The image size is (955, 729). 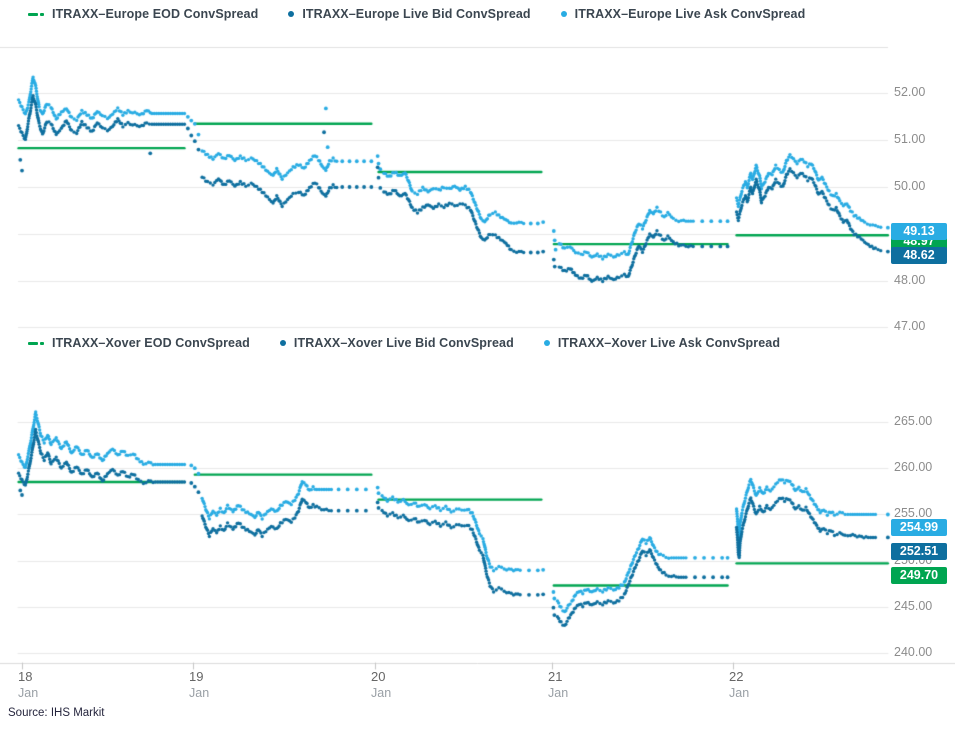 I want to click on legend-label: ITRAXX–Xover Live Ask ConvSpread, so click(x=669, y=343).